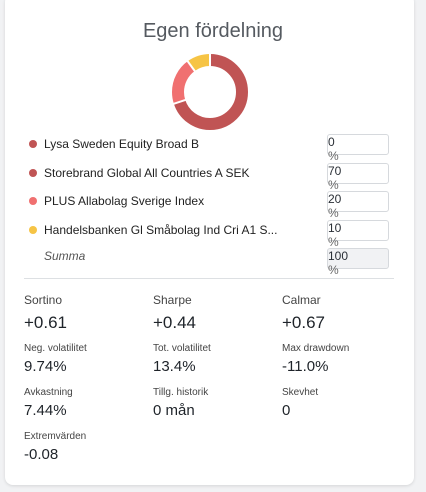 The width and height of the screenshot is (426, 492). I want to click on metric-label: Extremvärden, so click(55, 436).